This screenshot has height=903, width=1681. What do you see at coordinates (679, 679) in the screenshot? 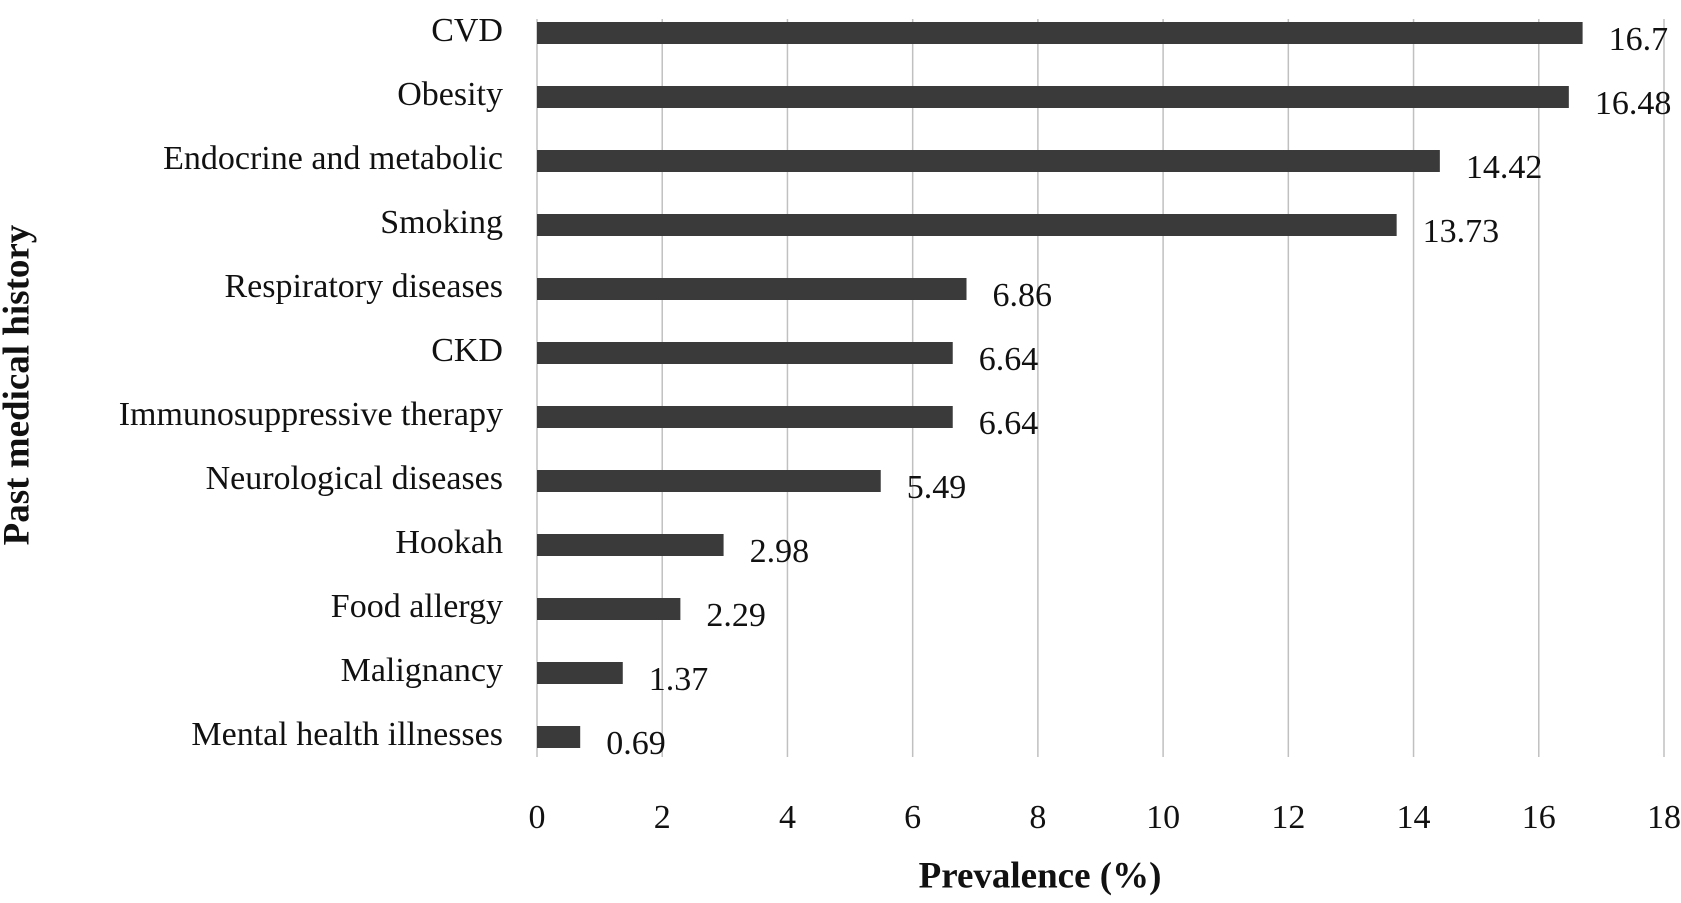
I see `data-label: 1.37` at bounding box center [679, 679].